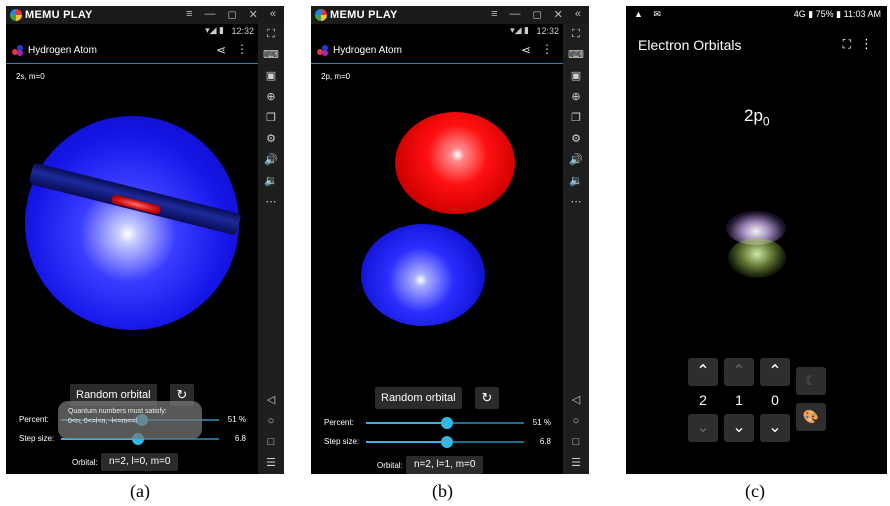  What do you see at coordinates (37, 438) in the screenshot?
I see `step-size-label: Step size:` at bounding box center [37, 438].